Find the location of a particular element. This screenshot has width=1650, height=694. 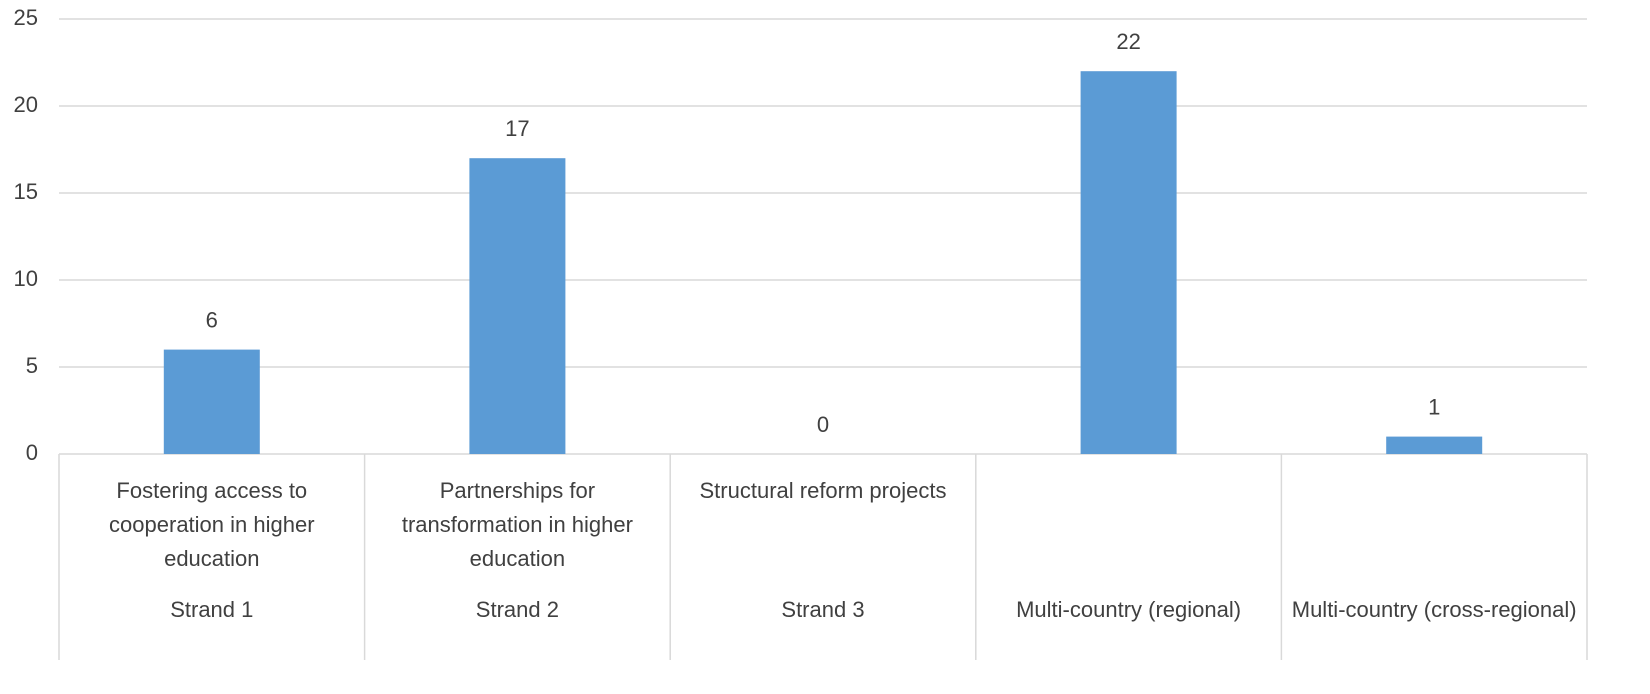

data-label: 22 is located at coordinates (1128, 41).